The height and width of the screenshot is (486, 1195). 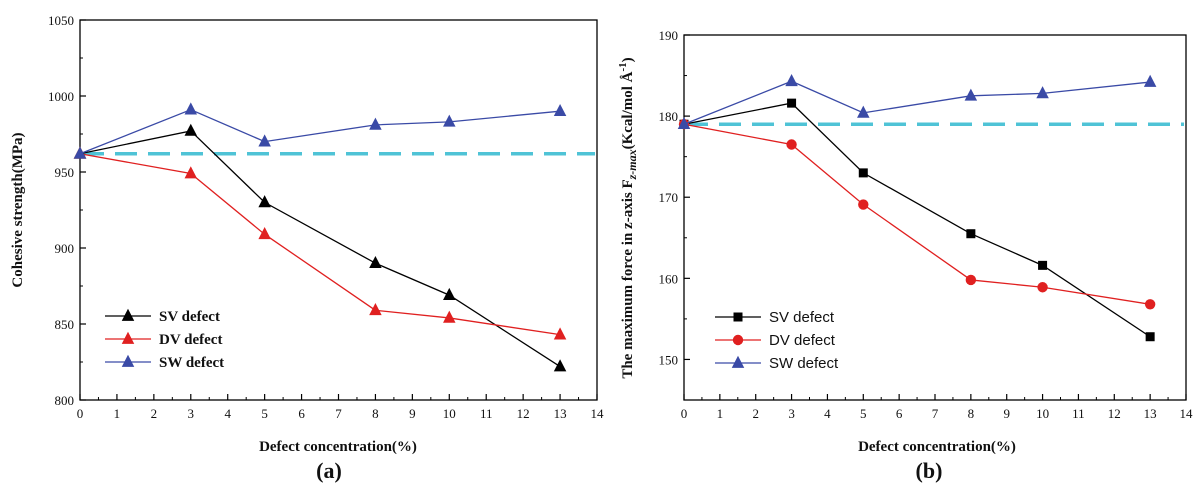 I want to click on legend-b: SV defect DV defect SW defect, so click(x=777, y=340).